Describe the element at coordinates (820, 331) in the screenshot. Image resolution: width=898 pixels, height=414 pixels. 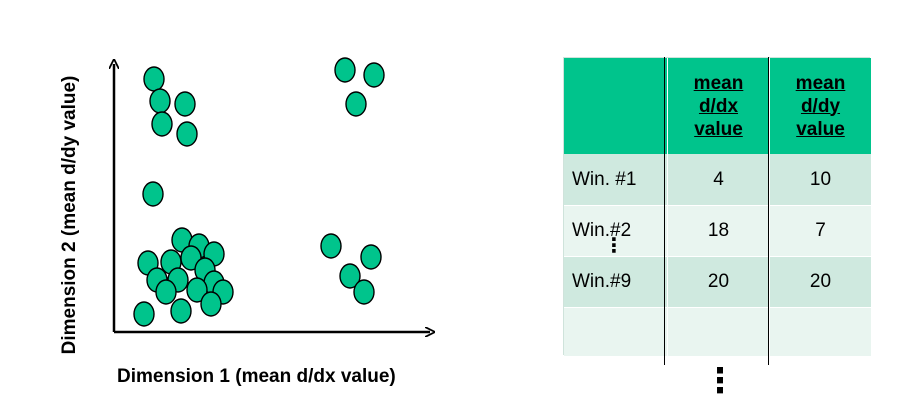
I see `row-4-dy-value` at that location.